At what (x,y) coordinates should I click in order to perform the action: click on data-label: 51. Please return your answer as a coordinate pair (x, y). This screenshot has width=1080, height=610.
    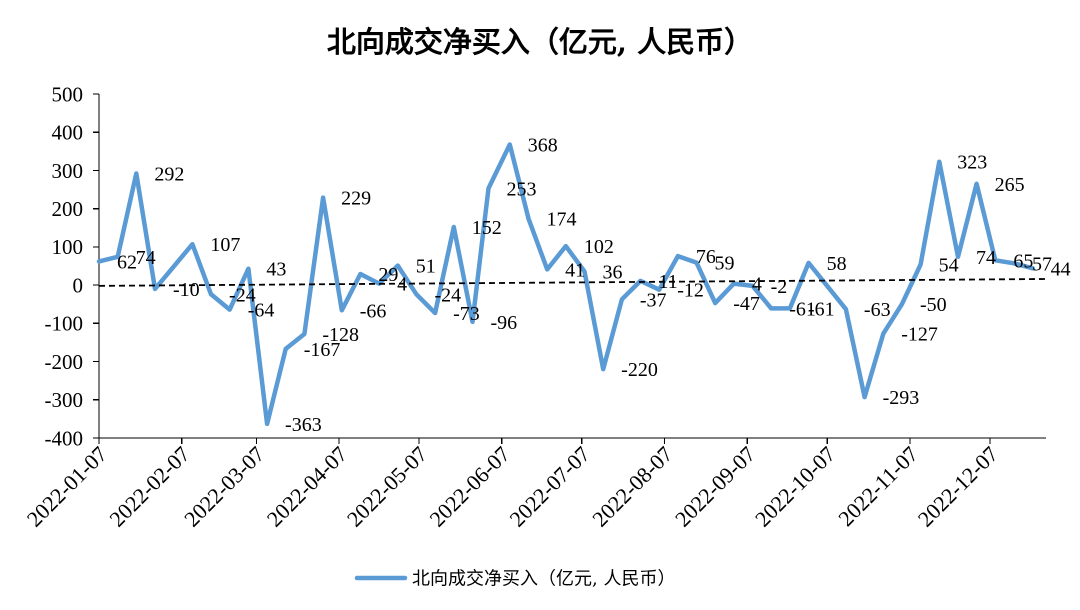
    Looking at the image, I should click on (426, 267).